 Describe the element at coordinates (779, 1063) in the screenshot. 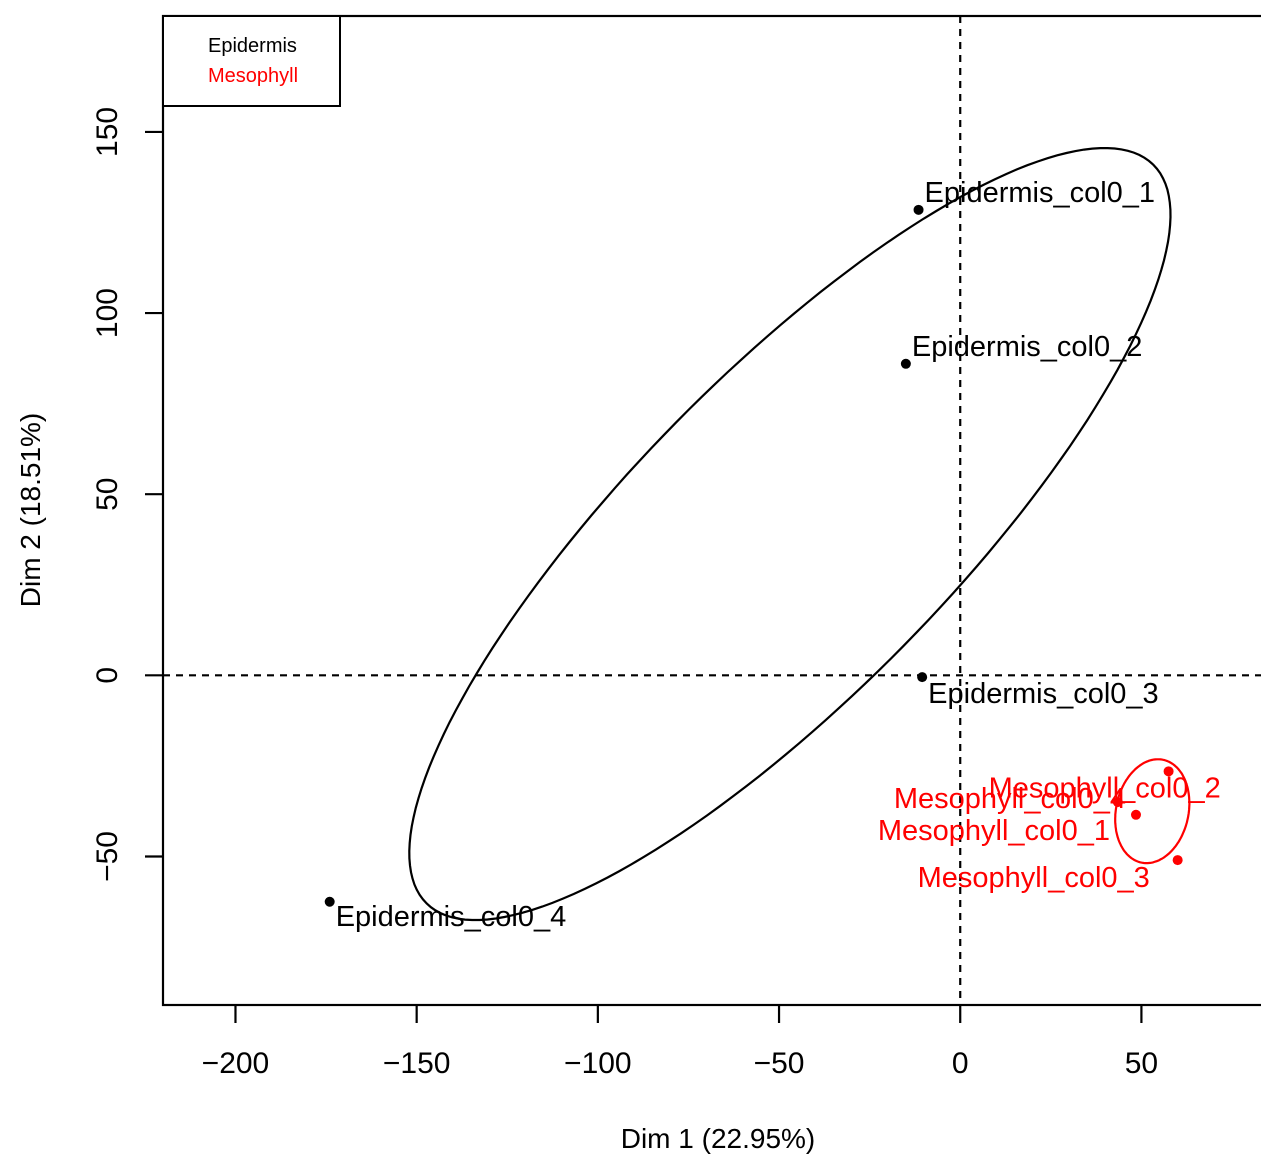

I see `x-tick-label: −50` at that location.